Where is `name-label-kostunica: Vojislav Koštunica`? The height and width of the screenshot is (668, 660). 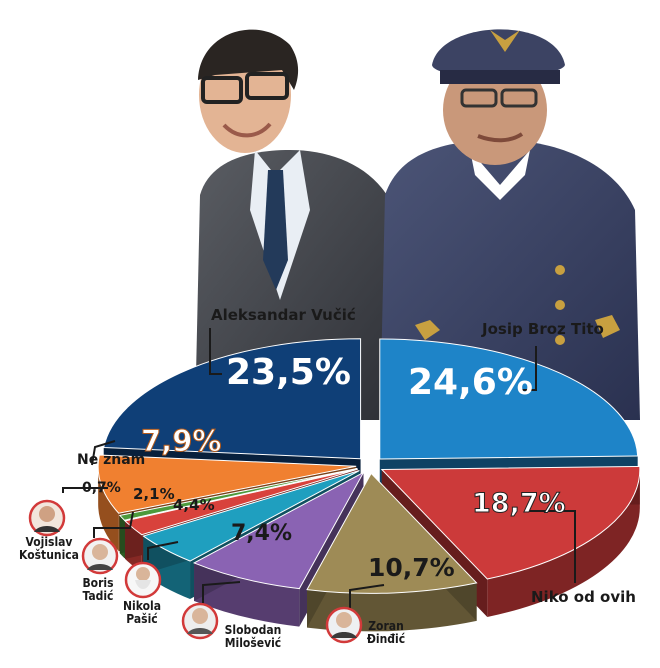
name-label-kostunica: Vojislav Koštunica is located at coordinates (49, 549).